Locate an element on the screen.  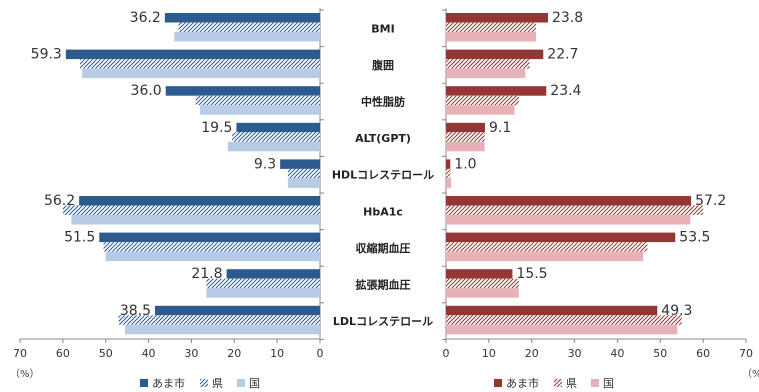
right-unit-label: （%） is located at coordinates (750, 374).